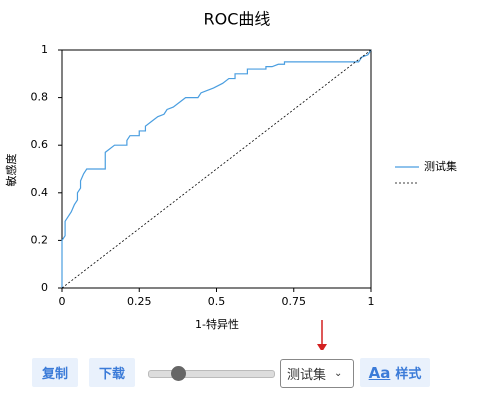  Describe the element at coordinates (379, 372) in the screenshot. I see `style-icon: Aa` at that location.